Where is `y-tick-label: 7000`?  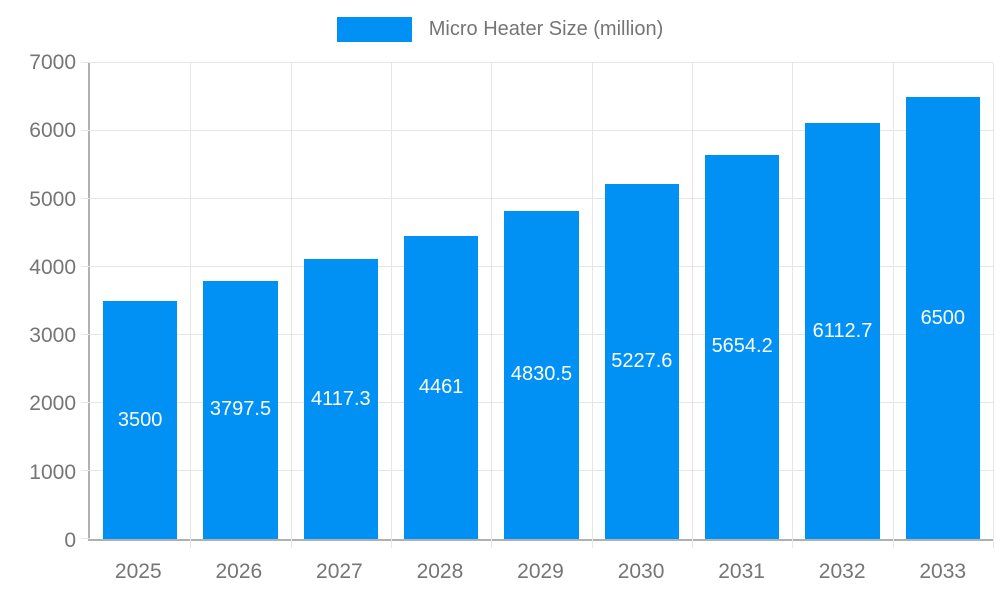
y-tick-label: 7000 is located at coordinates (52, 62).